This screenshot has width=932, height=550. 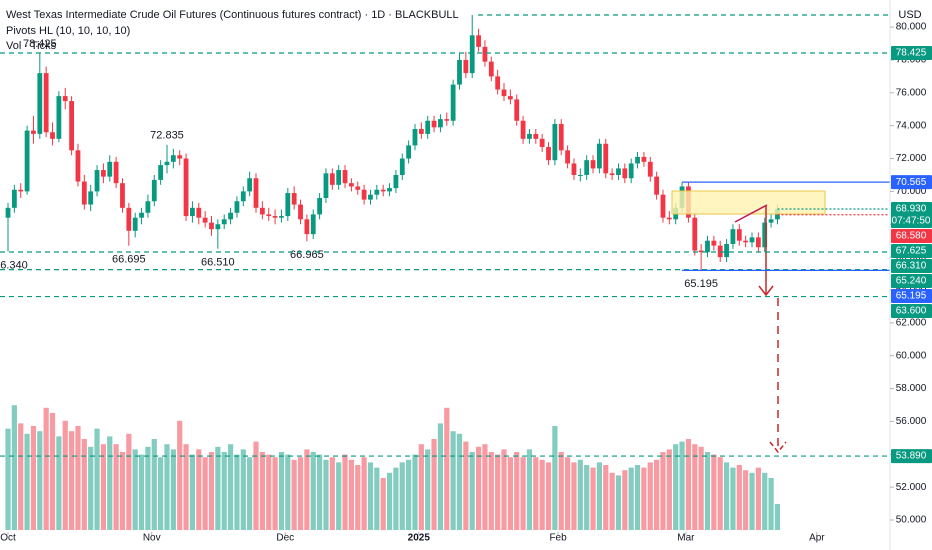 I want to click on x-tick-label: Oct, so click(x=8, y=538).